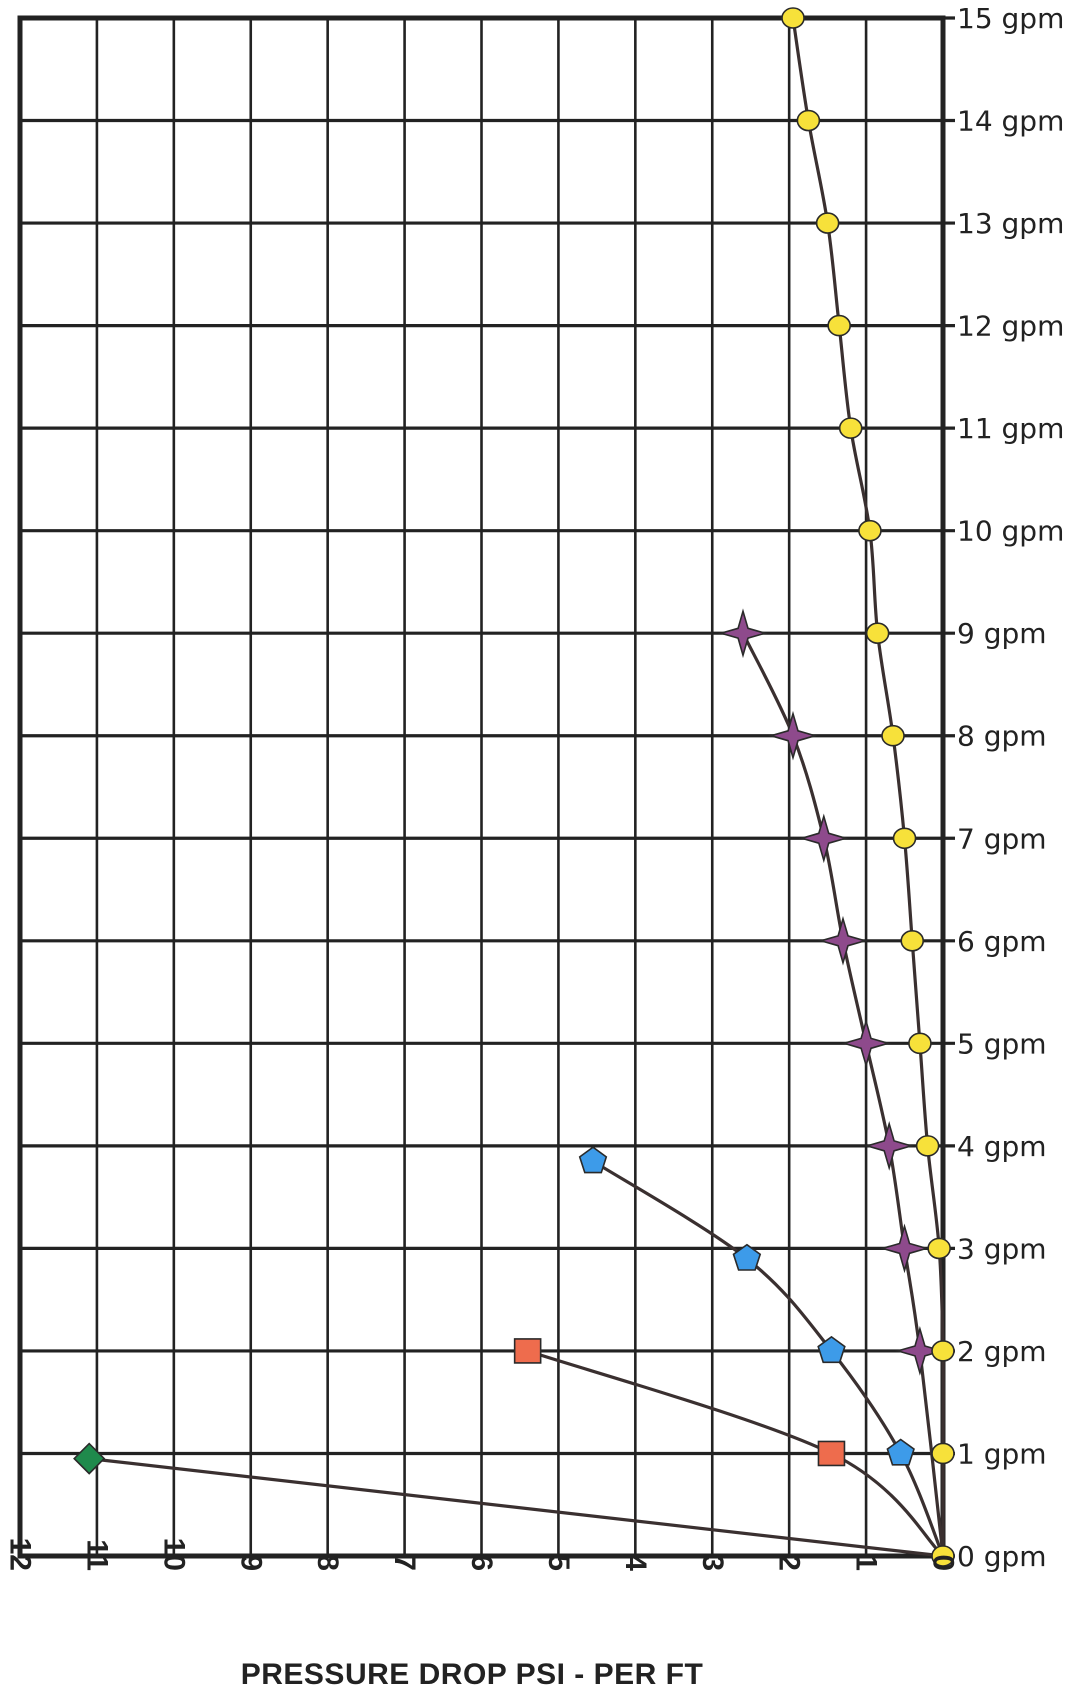 The width and height of the screenshot is (1079, 1692). What do you see at coordinates (516, 1507) in the screenshot?
I see `series-line-diamond` at bounding box center [516, 1507].